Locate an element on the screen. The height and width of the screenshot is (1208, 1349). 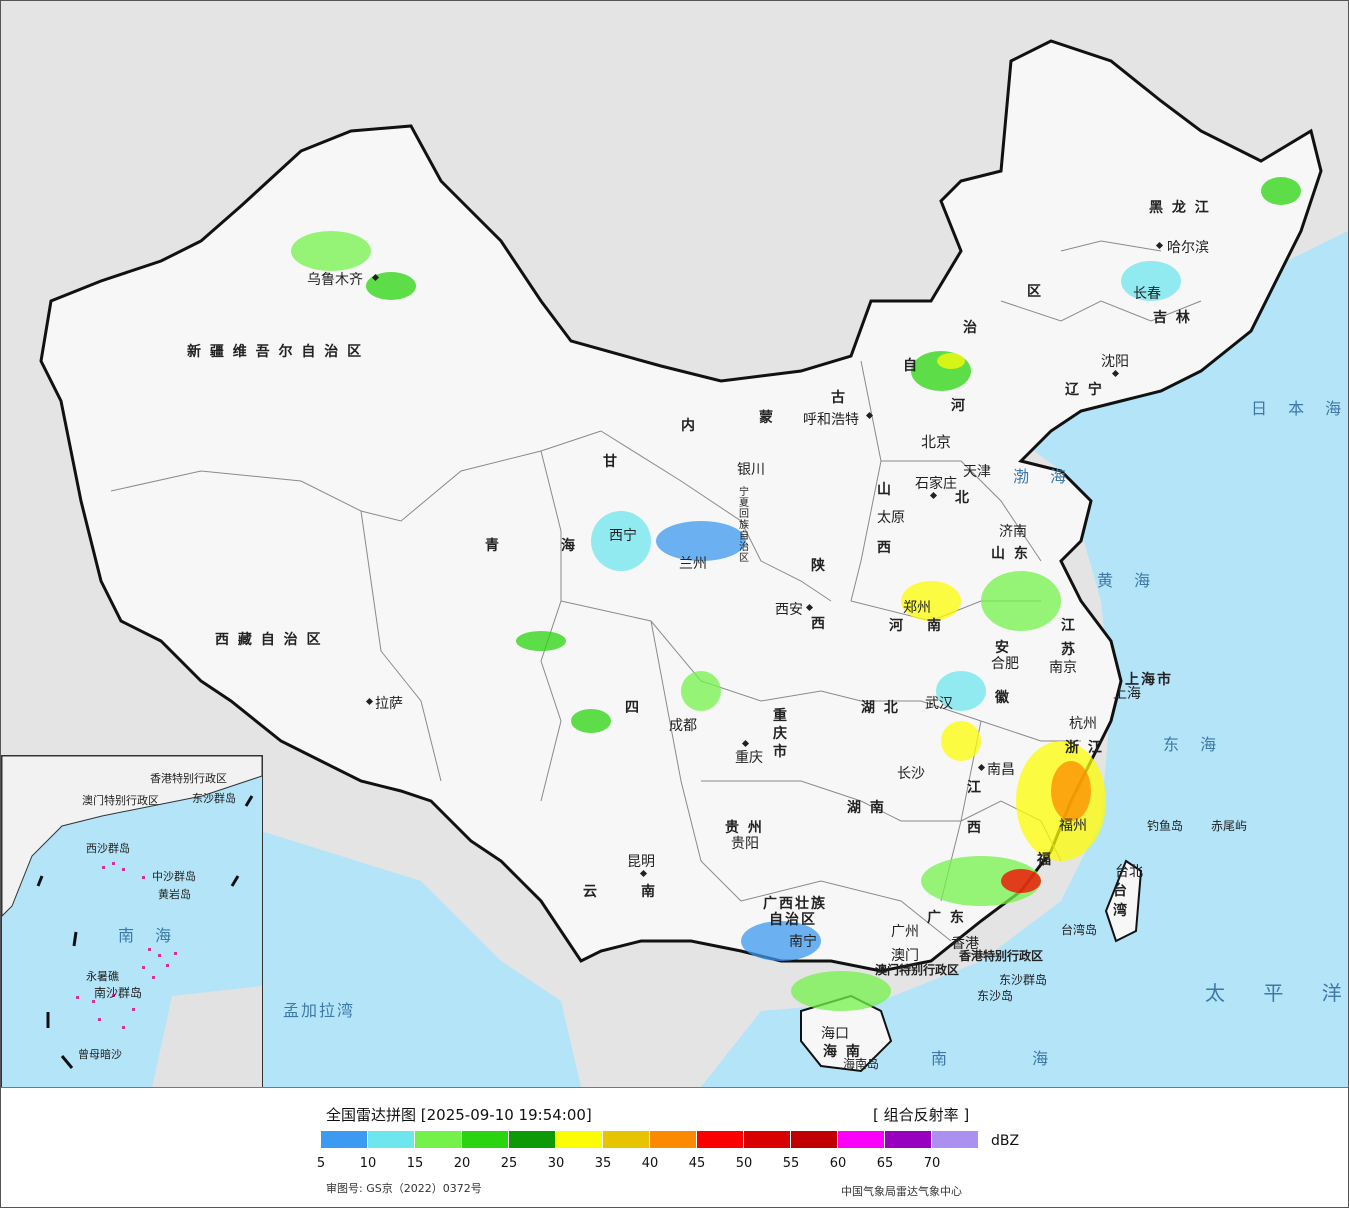
inset-nansha: 南沙群岛 is located at coordinates (118, 993).